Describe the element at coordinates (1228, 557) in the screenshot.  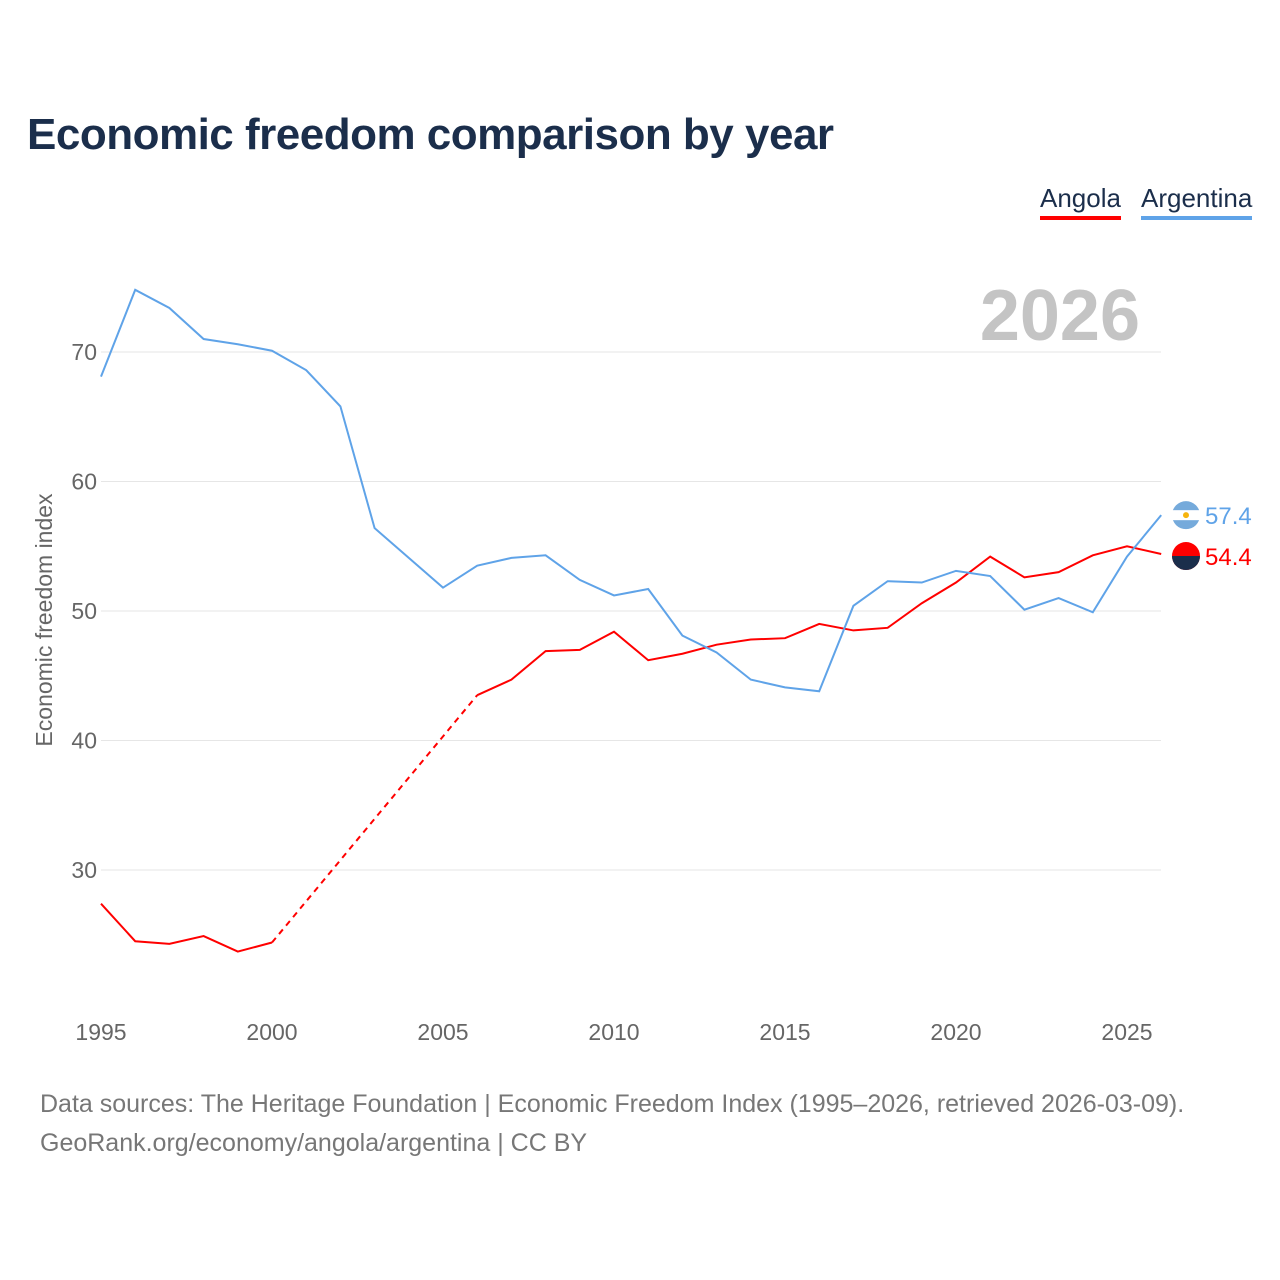
I see `end-value-label-angola: 54.4` at that location.